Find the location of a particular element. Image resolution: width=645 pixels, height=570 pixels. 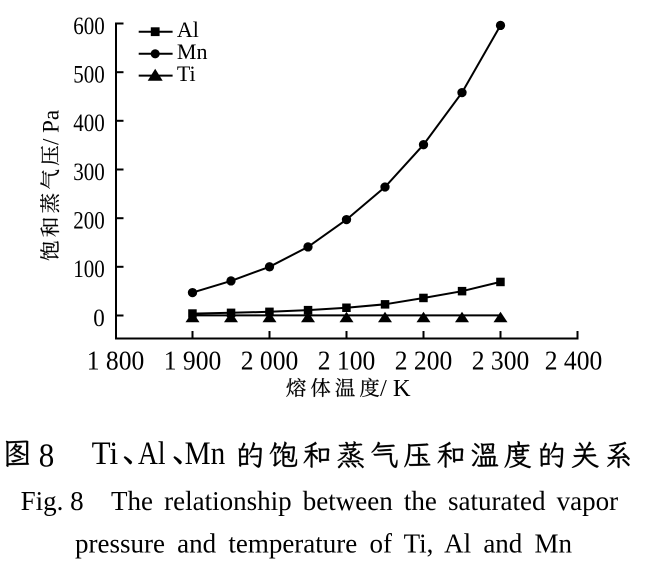

svg-text: 200 is located at coordinates (89, 221).